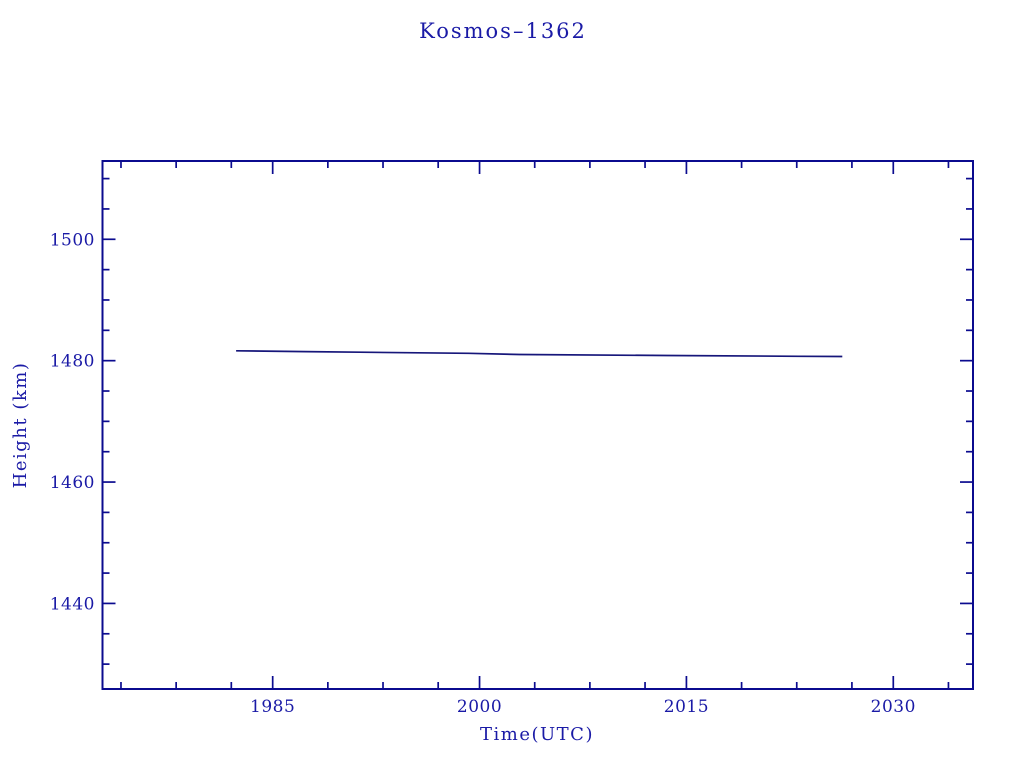 The width and height of the screenshot is (1024, 768). Describe the element at coordinates (72, 483) in the screenshot. I see `y-tick-label: 1460` at that location.